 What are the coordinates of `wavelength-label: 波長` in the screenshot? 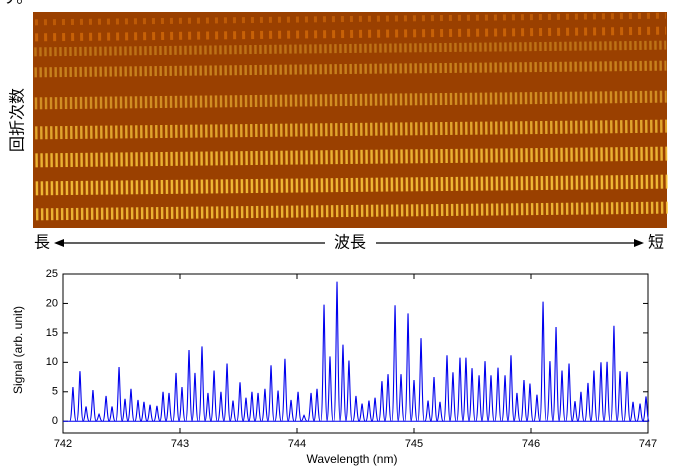 It's located at (350, 242).